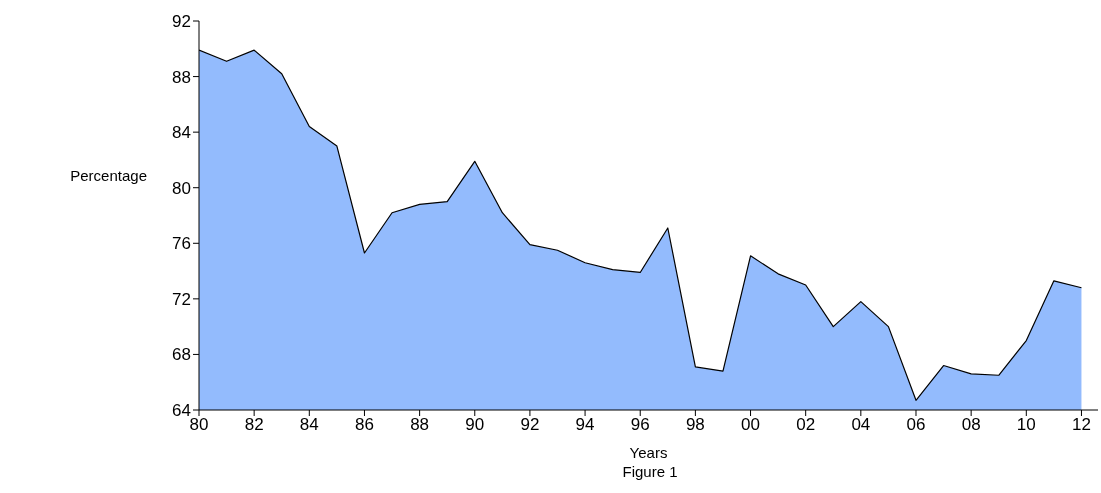 The height and width of the screenshot is (493, 1101). I want to click on y-axis-title: Percentage, so click(108, 175).